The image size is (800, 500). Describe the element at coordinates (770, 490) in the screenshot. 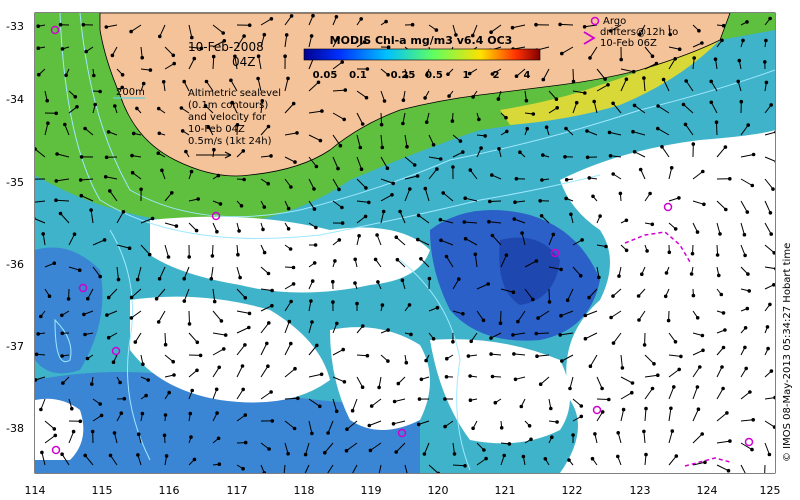

I see `lon-tick: 125` at that location.